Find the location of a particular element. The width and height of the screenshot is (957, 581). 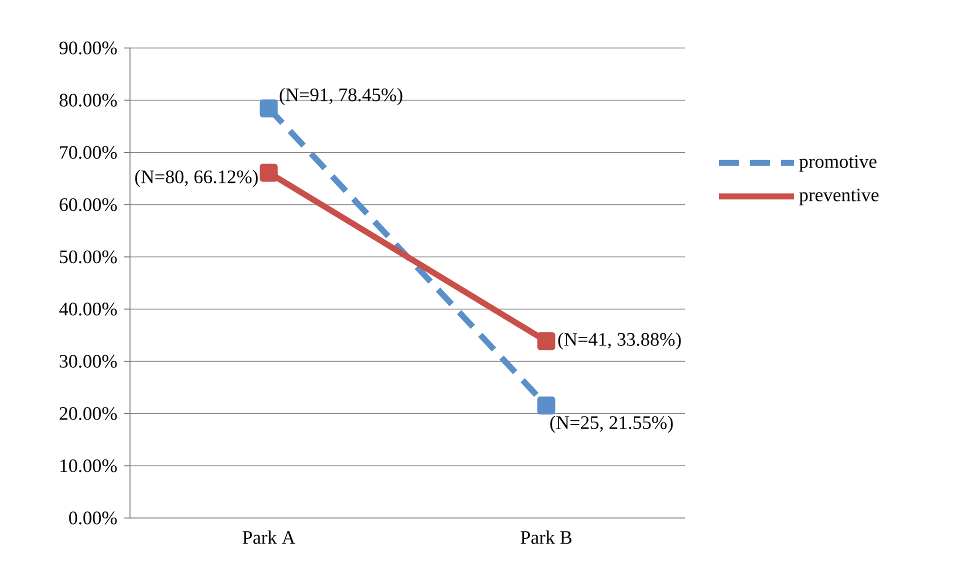

y-tick-label: 70.00% is located at coordinates (88, 152).